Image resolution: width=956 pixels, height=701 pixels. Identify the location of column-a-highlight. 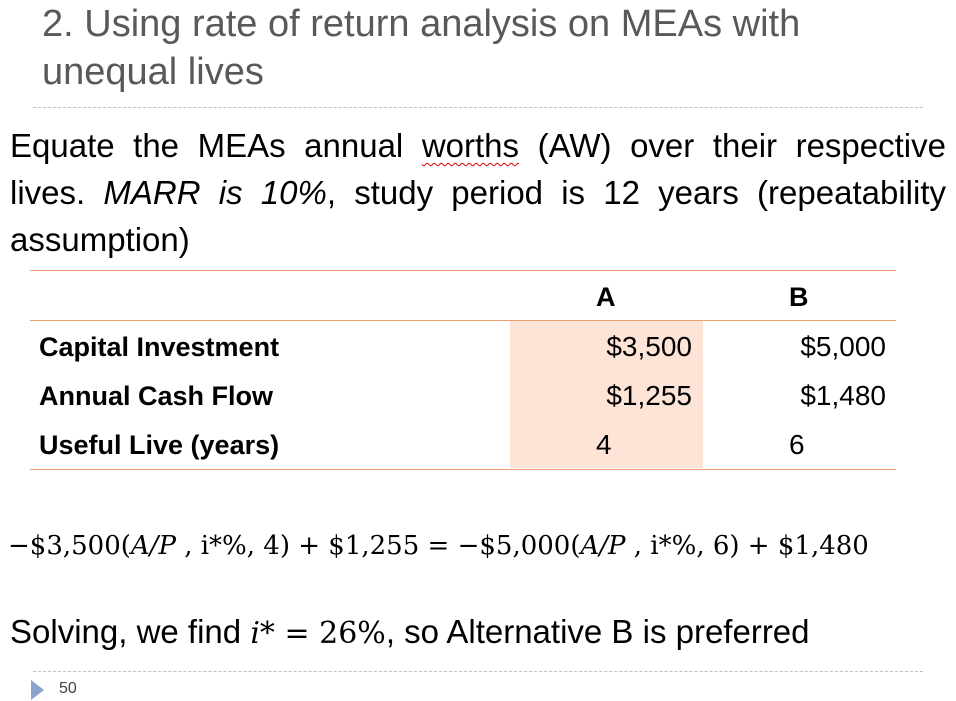
(606, 394).